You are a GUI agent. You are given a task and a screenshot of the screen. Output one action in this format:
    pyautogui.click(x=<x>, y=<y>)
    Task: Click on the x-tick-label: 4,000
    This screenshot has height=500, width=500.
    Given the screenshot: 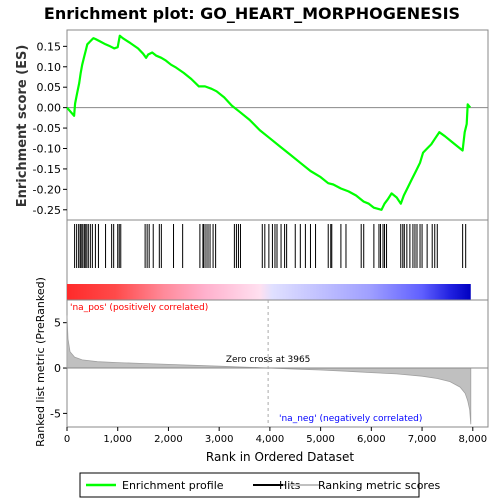 What is the action you would take?
    pyautogui.click(x=270, y=439)
    